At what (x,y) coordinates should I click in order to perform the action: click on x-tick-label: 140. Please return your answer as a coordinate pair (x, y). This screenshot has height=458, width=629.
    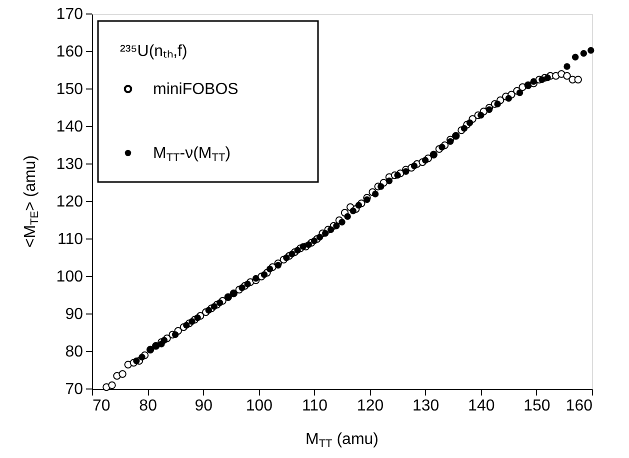
    Looking at the image, I should click on (481, 406).